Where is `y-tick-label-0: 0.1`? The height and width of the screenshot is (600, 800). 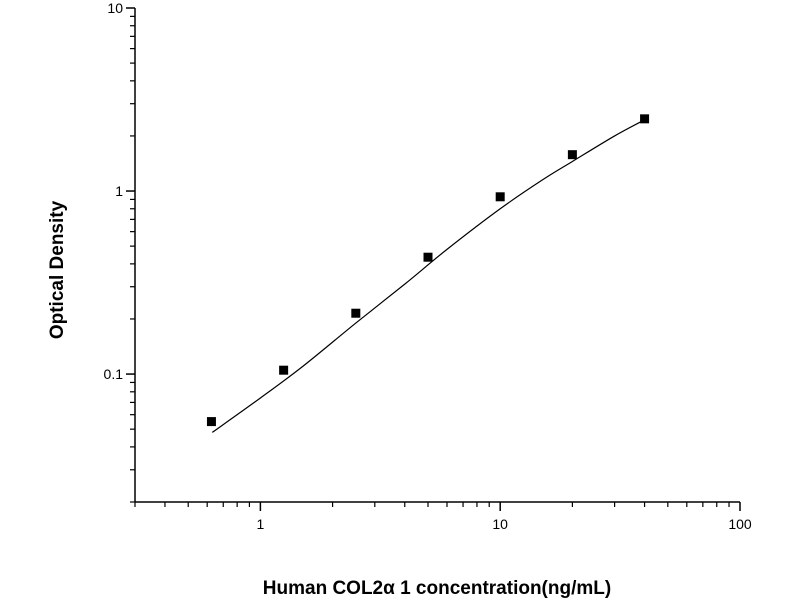 y-tick-label-0: 0.1 is located at coordinates (114, 374).